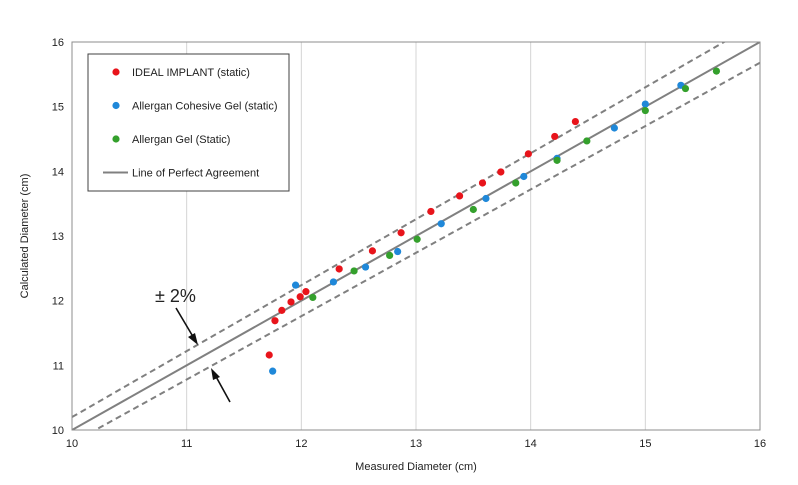 This screenshot has width=798, height=485. Describe the element at coordinates (72, 444) in the screenshot. I see `x-tick-label: 10` at that location.